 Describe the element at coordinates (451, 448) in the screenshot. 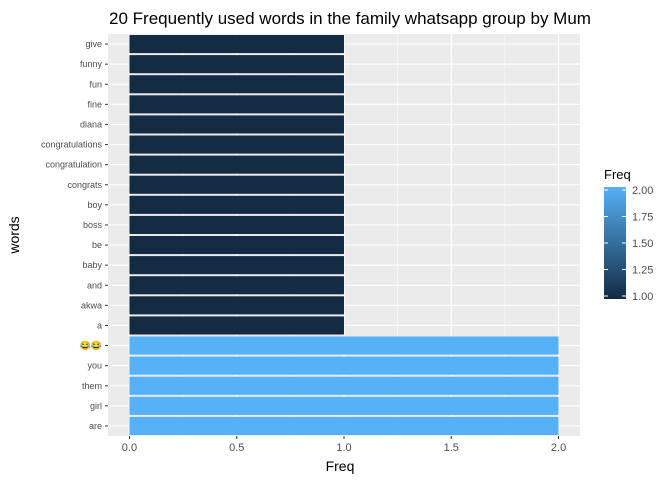

I see `x-tick-label: 1.5` at that location.